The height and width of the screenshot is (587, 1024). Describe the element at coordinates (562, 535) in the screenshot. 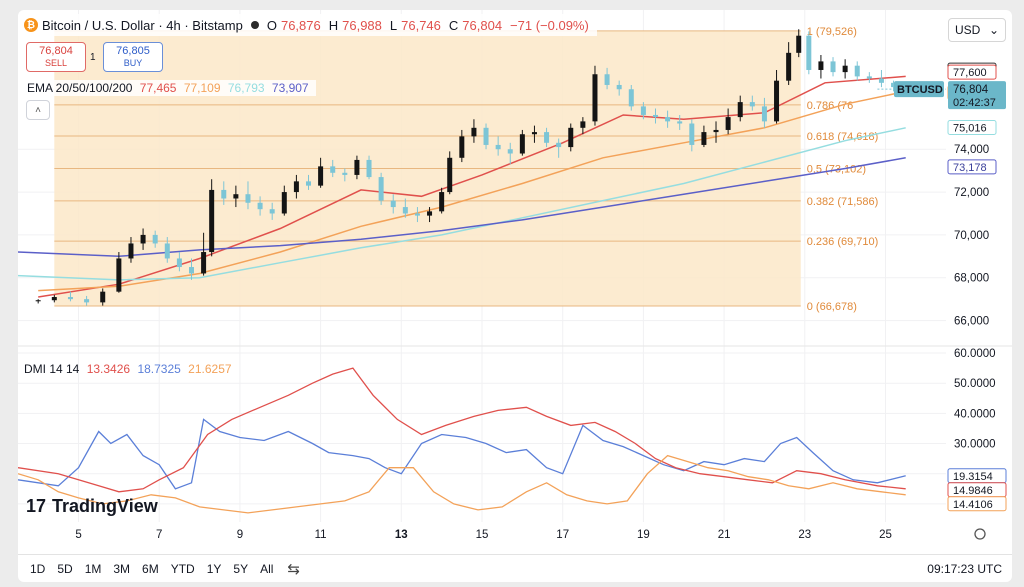

I see `time-axis-tick: 17` at that location.